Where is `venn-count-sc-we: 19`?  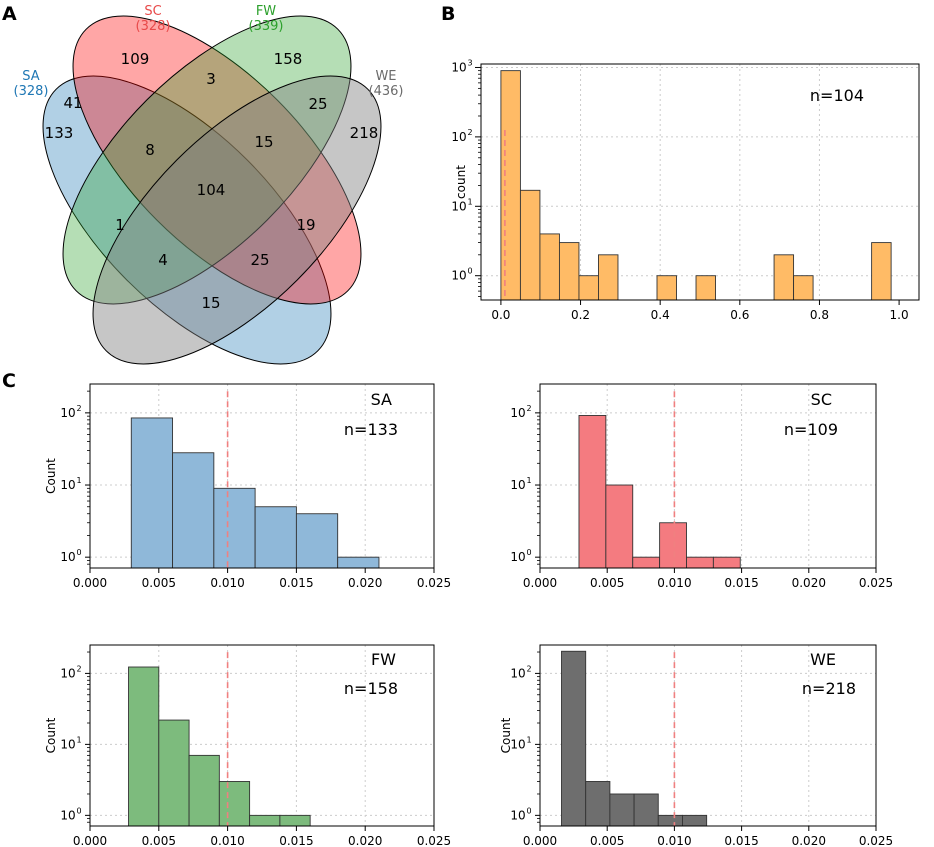 venn-count-sc-we: 19 is located at coordinates (305, 225).